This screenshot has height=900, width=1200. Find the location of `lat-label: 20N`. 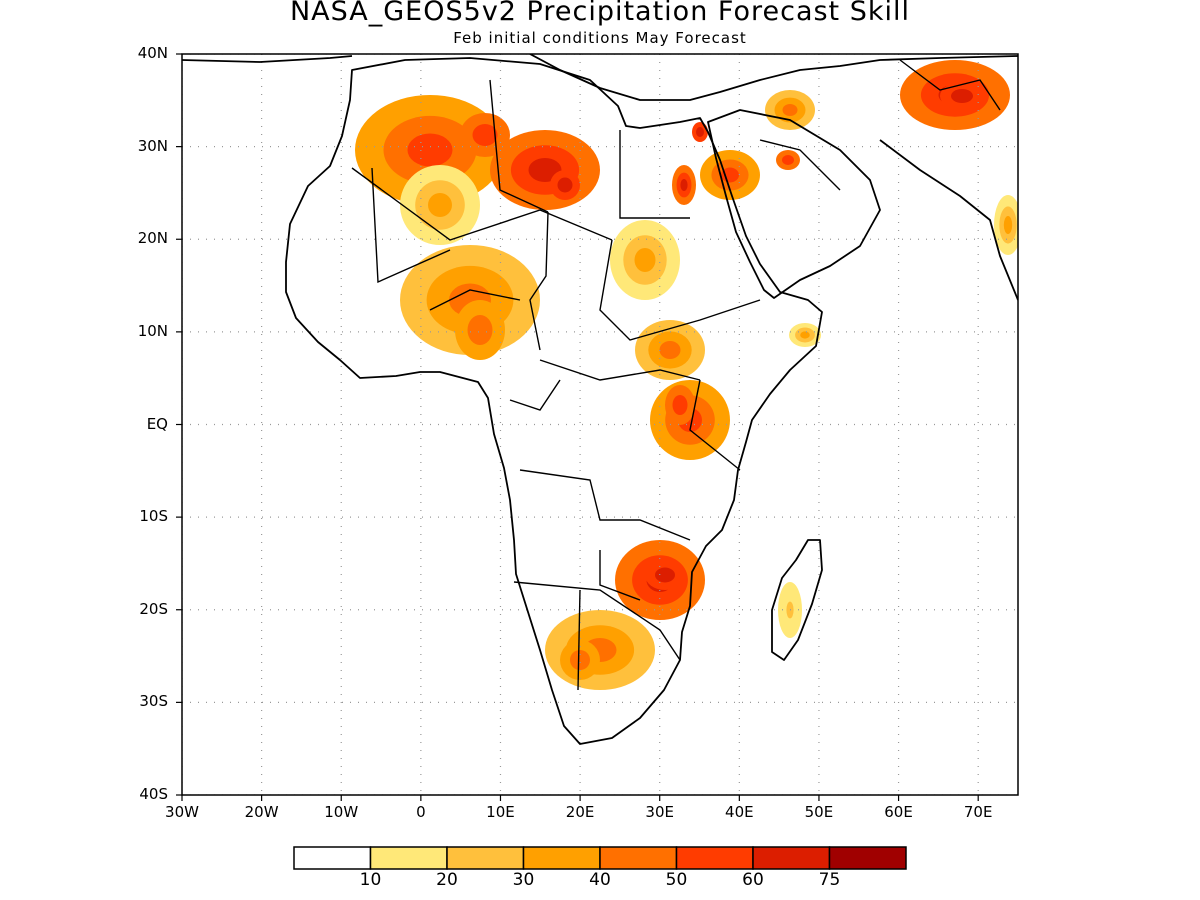

lat-label: 20N is located at coordinates (152, 238).